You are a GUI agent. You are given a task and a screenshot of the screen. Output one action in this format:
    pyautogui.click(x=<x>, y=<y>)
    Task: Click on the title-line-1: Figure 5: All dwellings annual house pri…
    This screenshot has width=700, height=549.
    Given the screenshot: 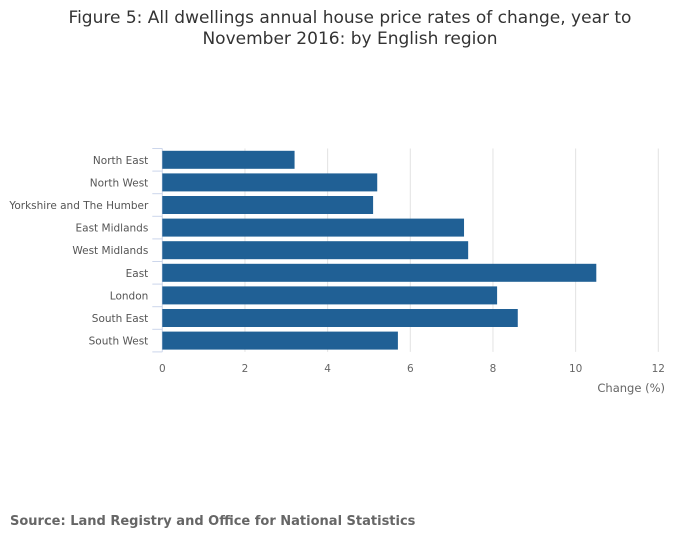 What is the action you would take?
    pyautogui.click(x=350, y=18)
    